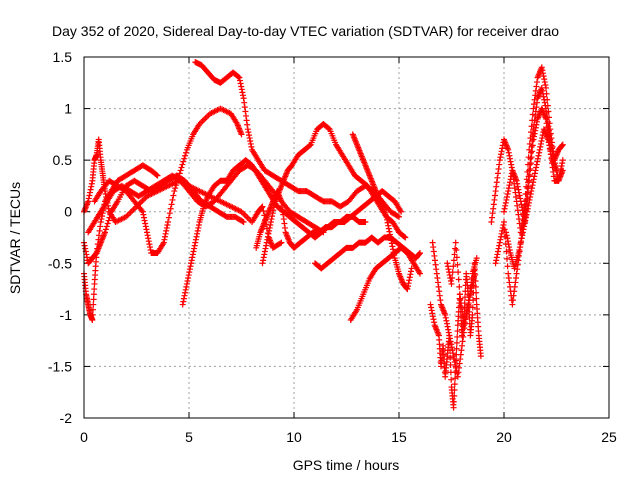 This screenshot has height=480, width=640. Describe the element at coordinates (66, 418) in the screenshot. I see `y-tick-label: -2` at that location.